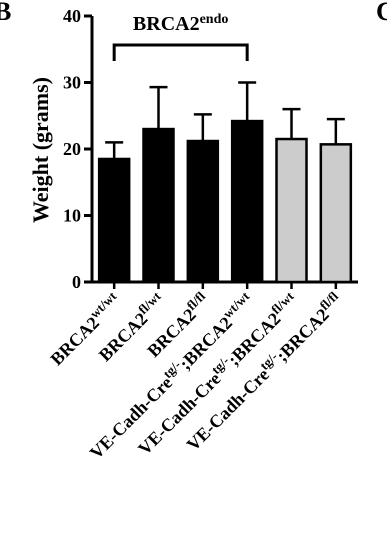 The height and width of the screenshot is (539, 387). Describe the element at coordinates (180, 52) in the screenshot. I see `bracket-line` at that location.